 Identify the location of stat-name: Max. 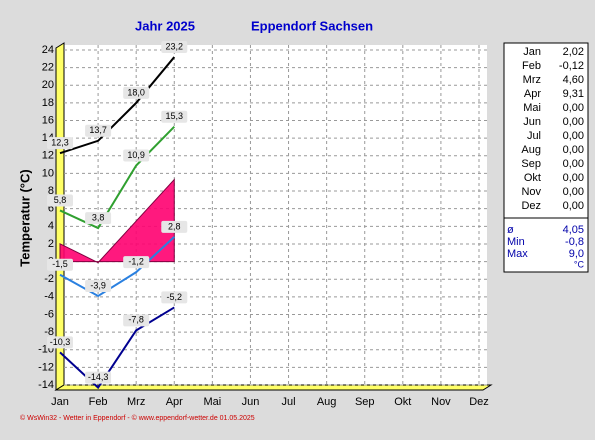
(517, 254).